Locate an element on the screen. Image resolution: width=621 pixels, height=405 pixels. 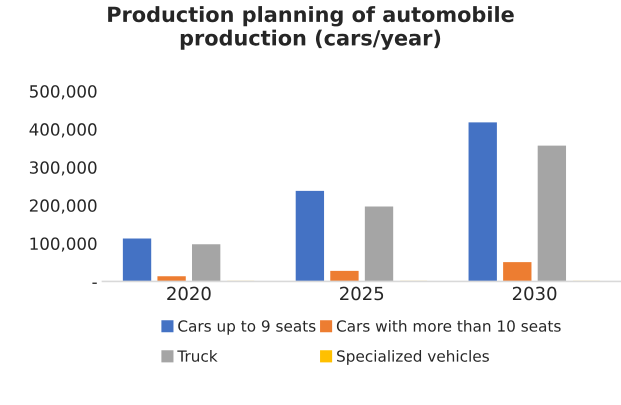
x-tick-label: 2020 is located at coordinates (189, 293).